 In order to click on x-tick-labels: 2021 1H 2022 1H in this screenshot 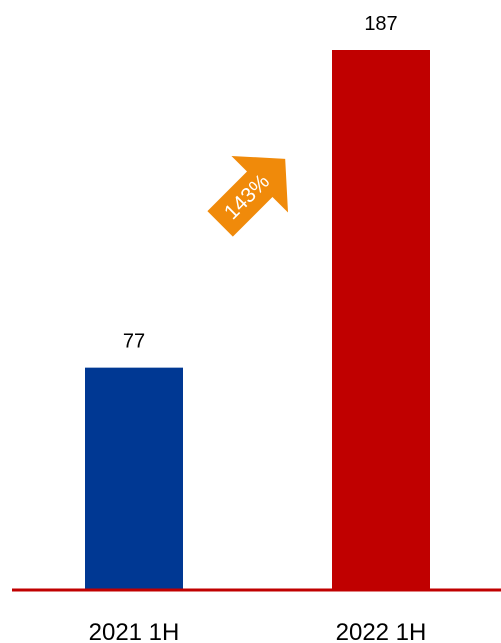, I will do `click(258, 631)`.